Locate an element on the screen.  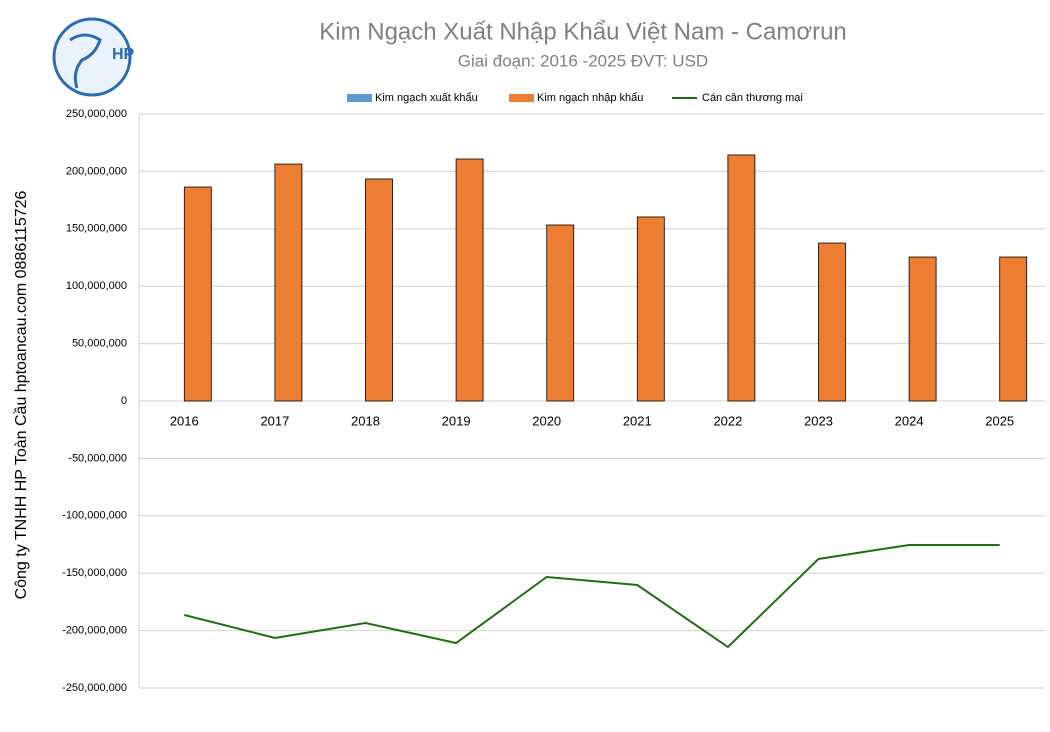
legend-label: Kim ngạch xuất khẩu is located at coordinates (426, 98).